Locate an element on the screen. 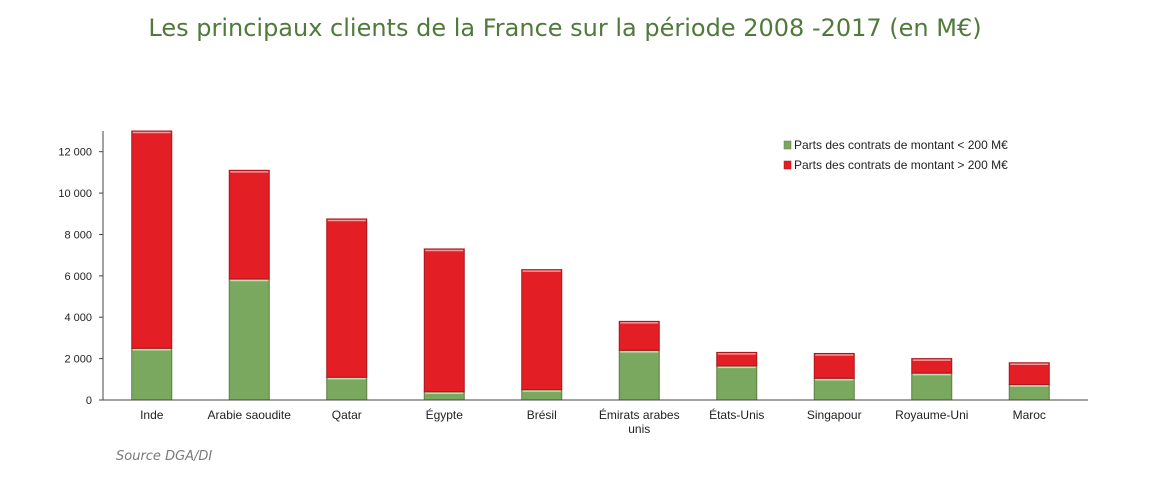 This screenshot has width=1150, height=484. y-tick-label: 0 is located at coordinates (89, 401).